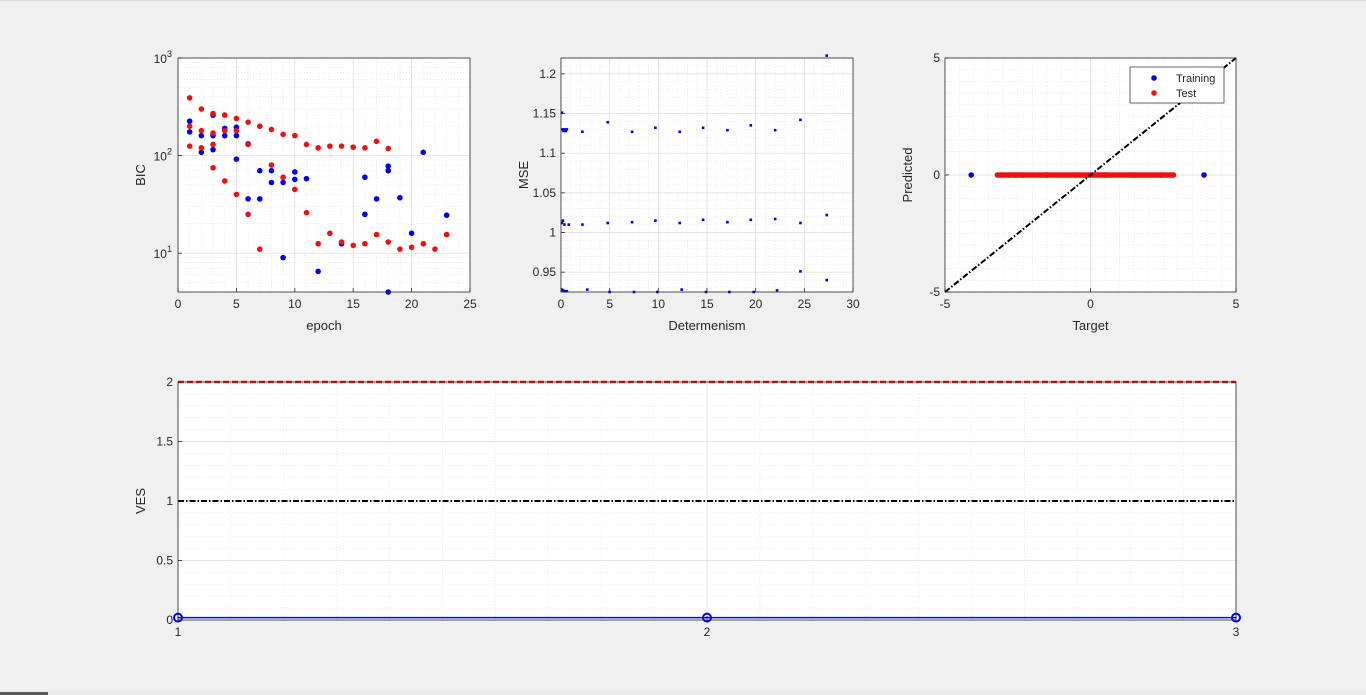  What do you see at coordinates (1154, 78) in the screenshot?
I see `legend-training-marker` at bounding box center [1154, 78].